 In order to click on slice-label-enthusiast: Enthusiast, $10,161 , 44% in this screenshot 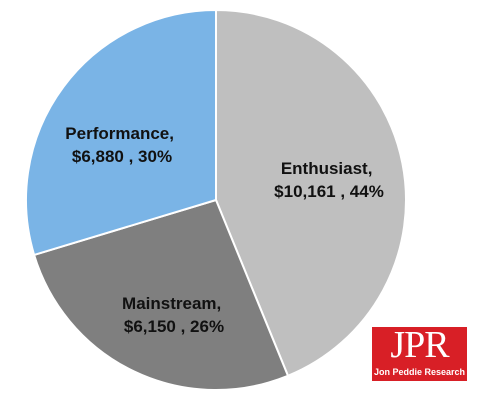, I will do `click(329, 180)`.